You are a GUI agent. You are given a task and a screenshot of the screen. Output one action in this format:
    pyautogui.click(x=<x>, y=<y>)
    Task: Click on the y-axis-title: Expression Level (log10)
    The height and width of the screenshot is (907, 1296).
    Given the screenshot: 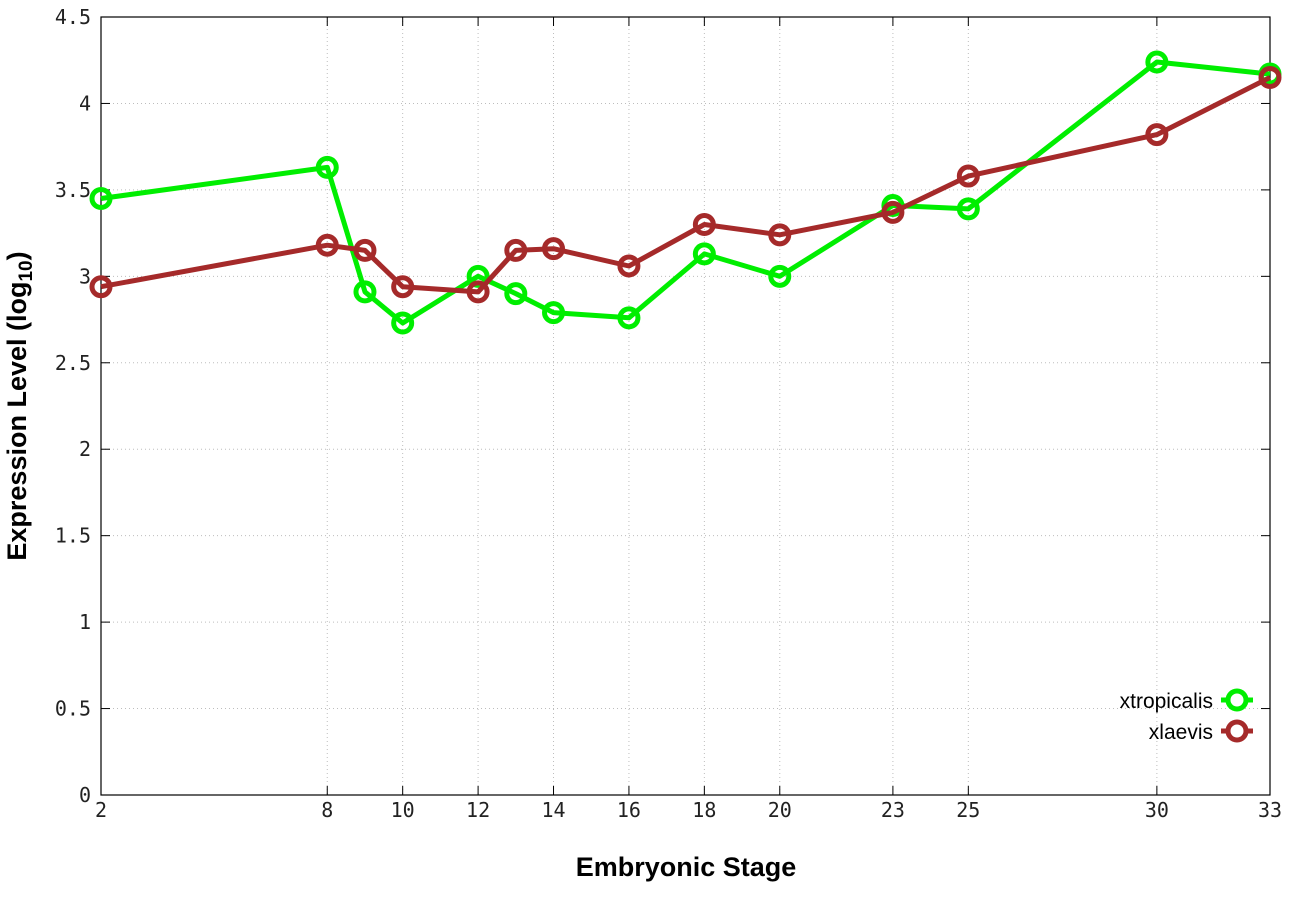 What is the action you would take?
    pyautogui.click(x=19, y=405)
    